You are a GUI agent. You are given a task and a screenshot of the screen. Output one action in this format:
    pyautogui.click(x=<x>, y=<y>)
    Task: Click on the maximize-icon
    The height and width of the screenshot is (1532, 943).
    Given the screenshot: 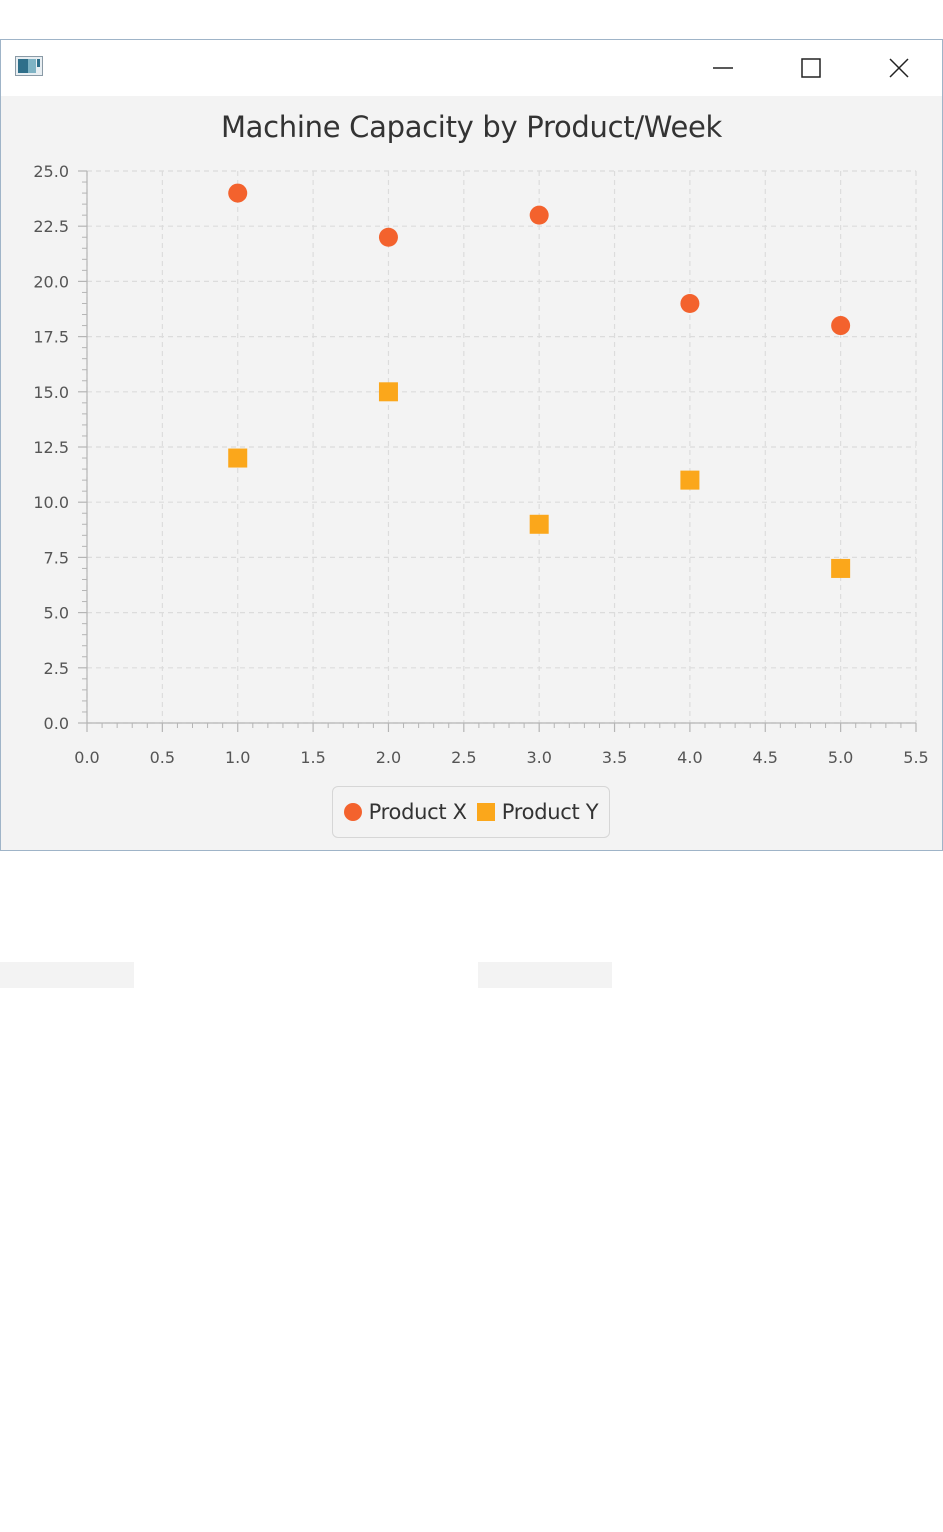 What is the action you would take?
    pyautogui.click(x=811, y=68)
    